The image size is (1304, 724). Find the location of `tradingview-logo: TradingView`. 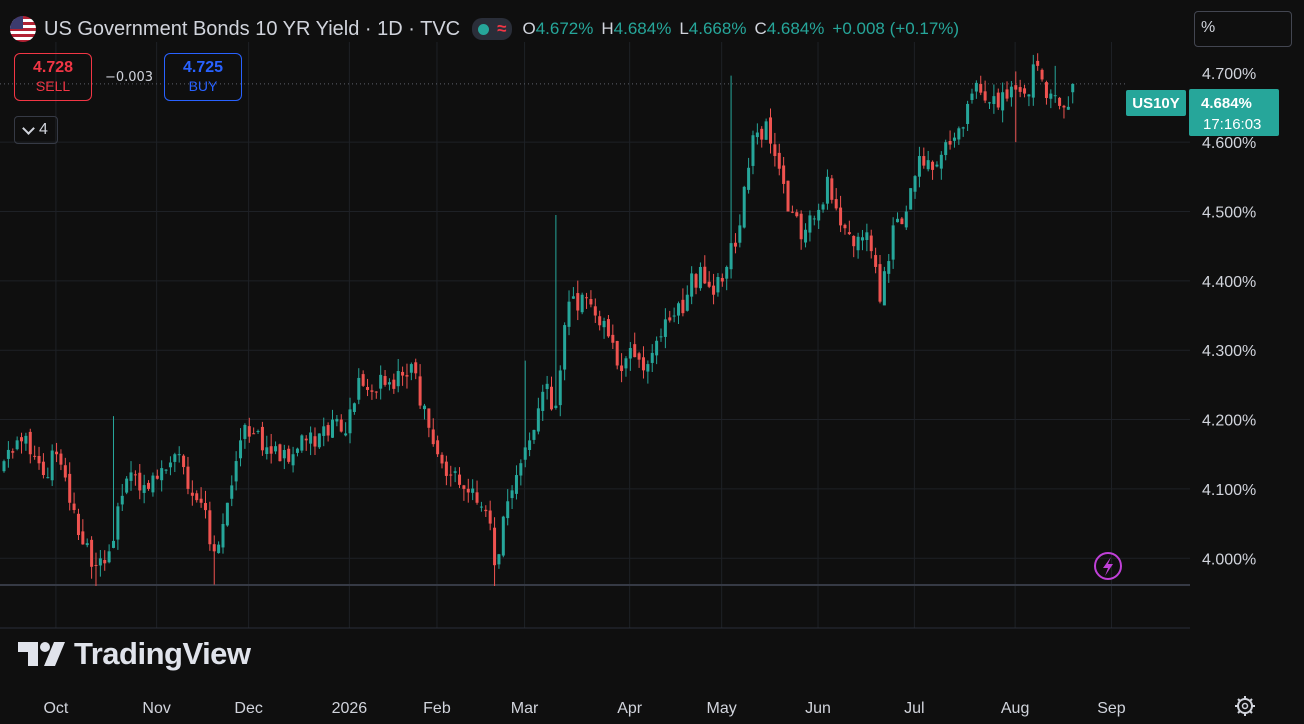

tradingview-logo: TradingView is located at coordinates (134, 654).